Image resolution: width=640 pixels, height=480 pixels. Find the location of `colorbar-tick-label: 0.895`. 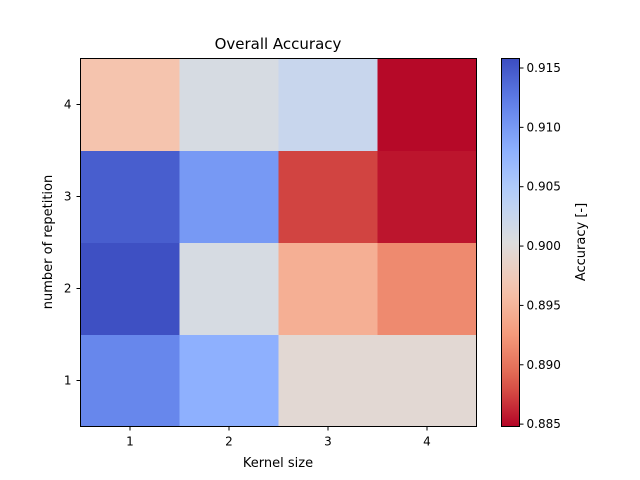

colorbar-tick-label: 0.895 is located at coordinates (544, 305).